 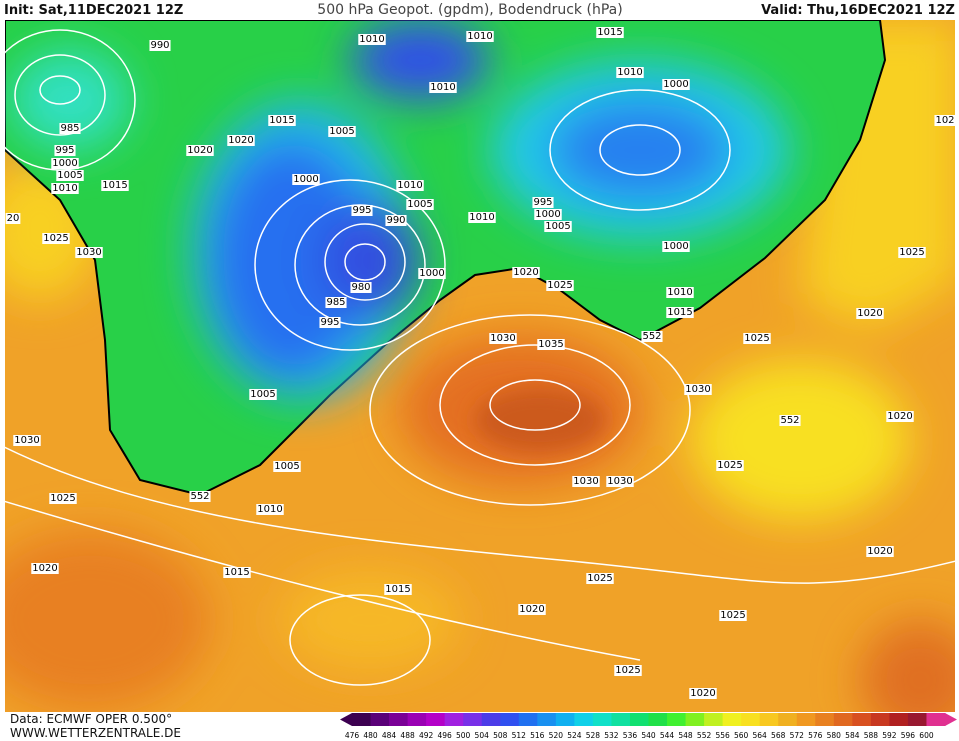 I want to click on valid-time: Valid: Thu,16DEC2021 12Z, so click(x=858, y=10).